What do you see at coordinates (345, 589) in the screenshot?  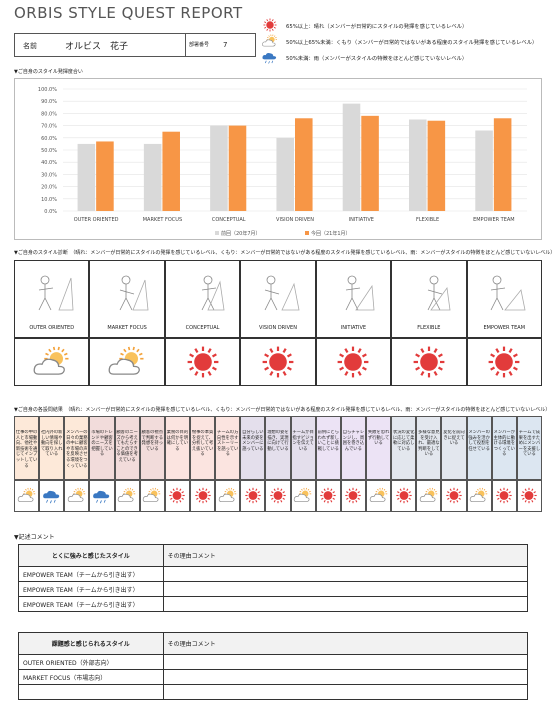 I see `comment-cell` at bounding box center [345, 589].